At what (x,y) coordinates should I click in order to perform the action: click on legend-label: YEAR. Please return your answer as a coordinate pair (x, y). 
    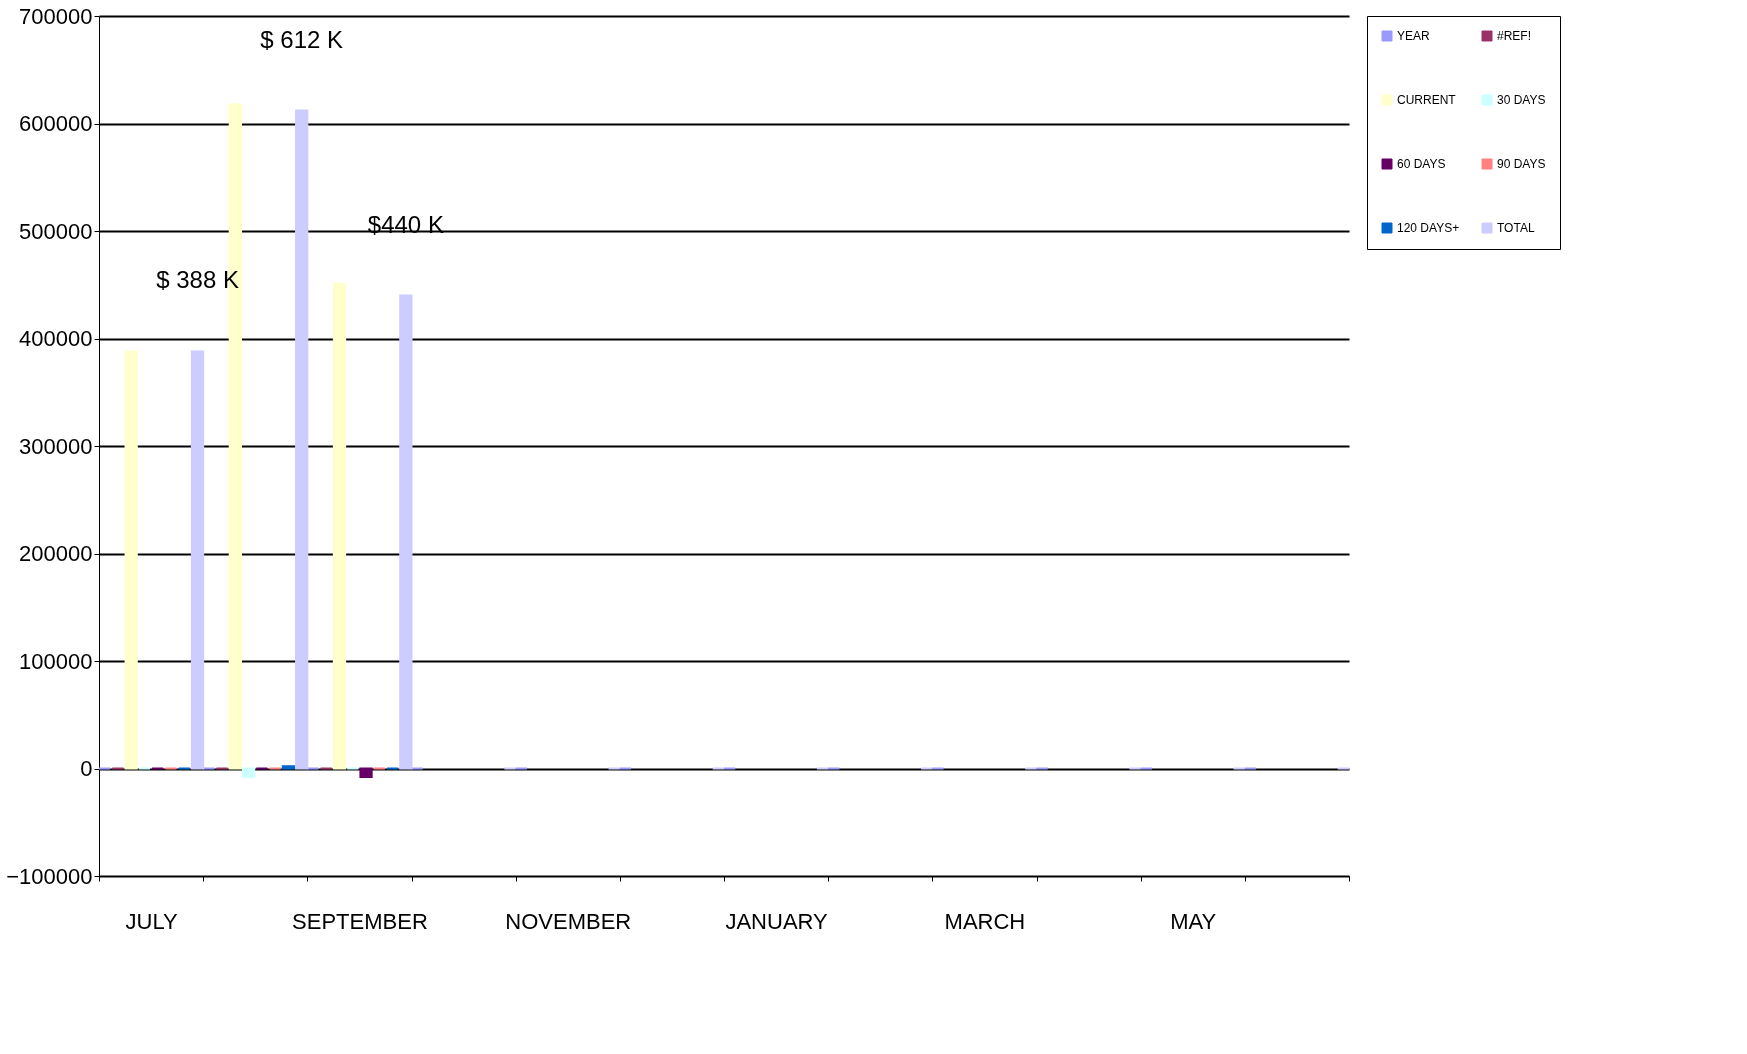
    Looking at the image, I should click on (1414, 36).